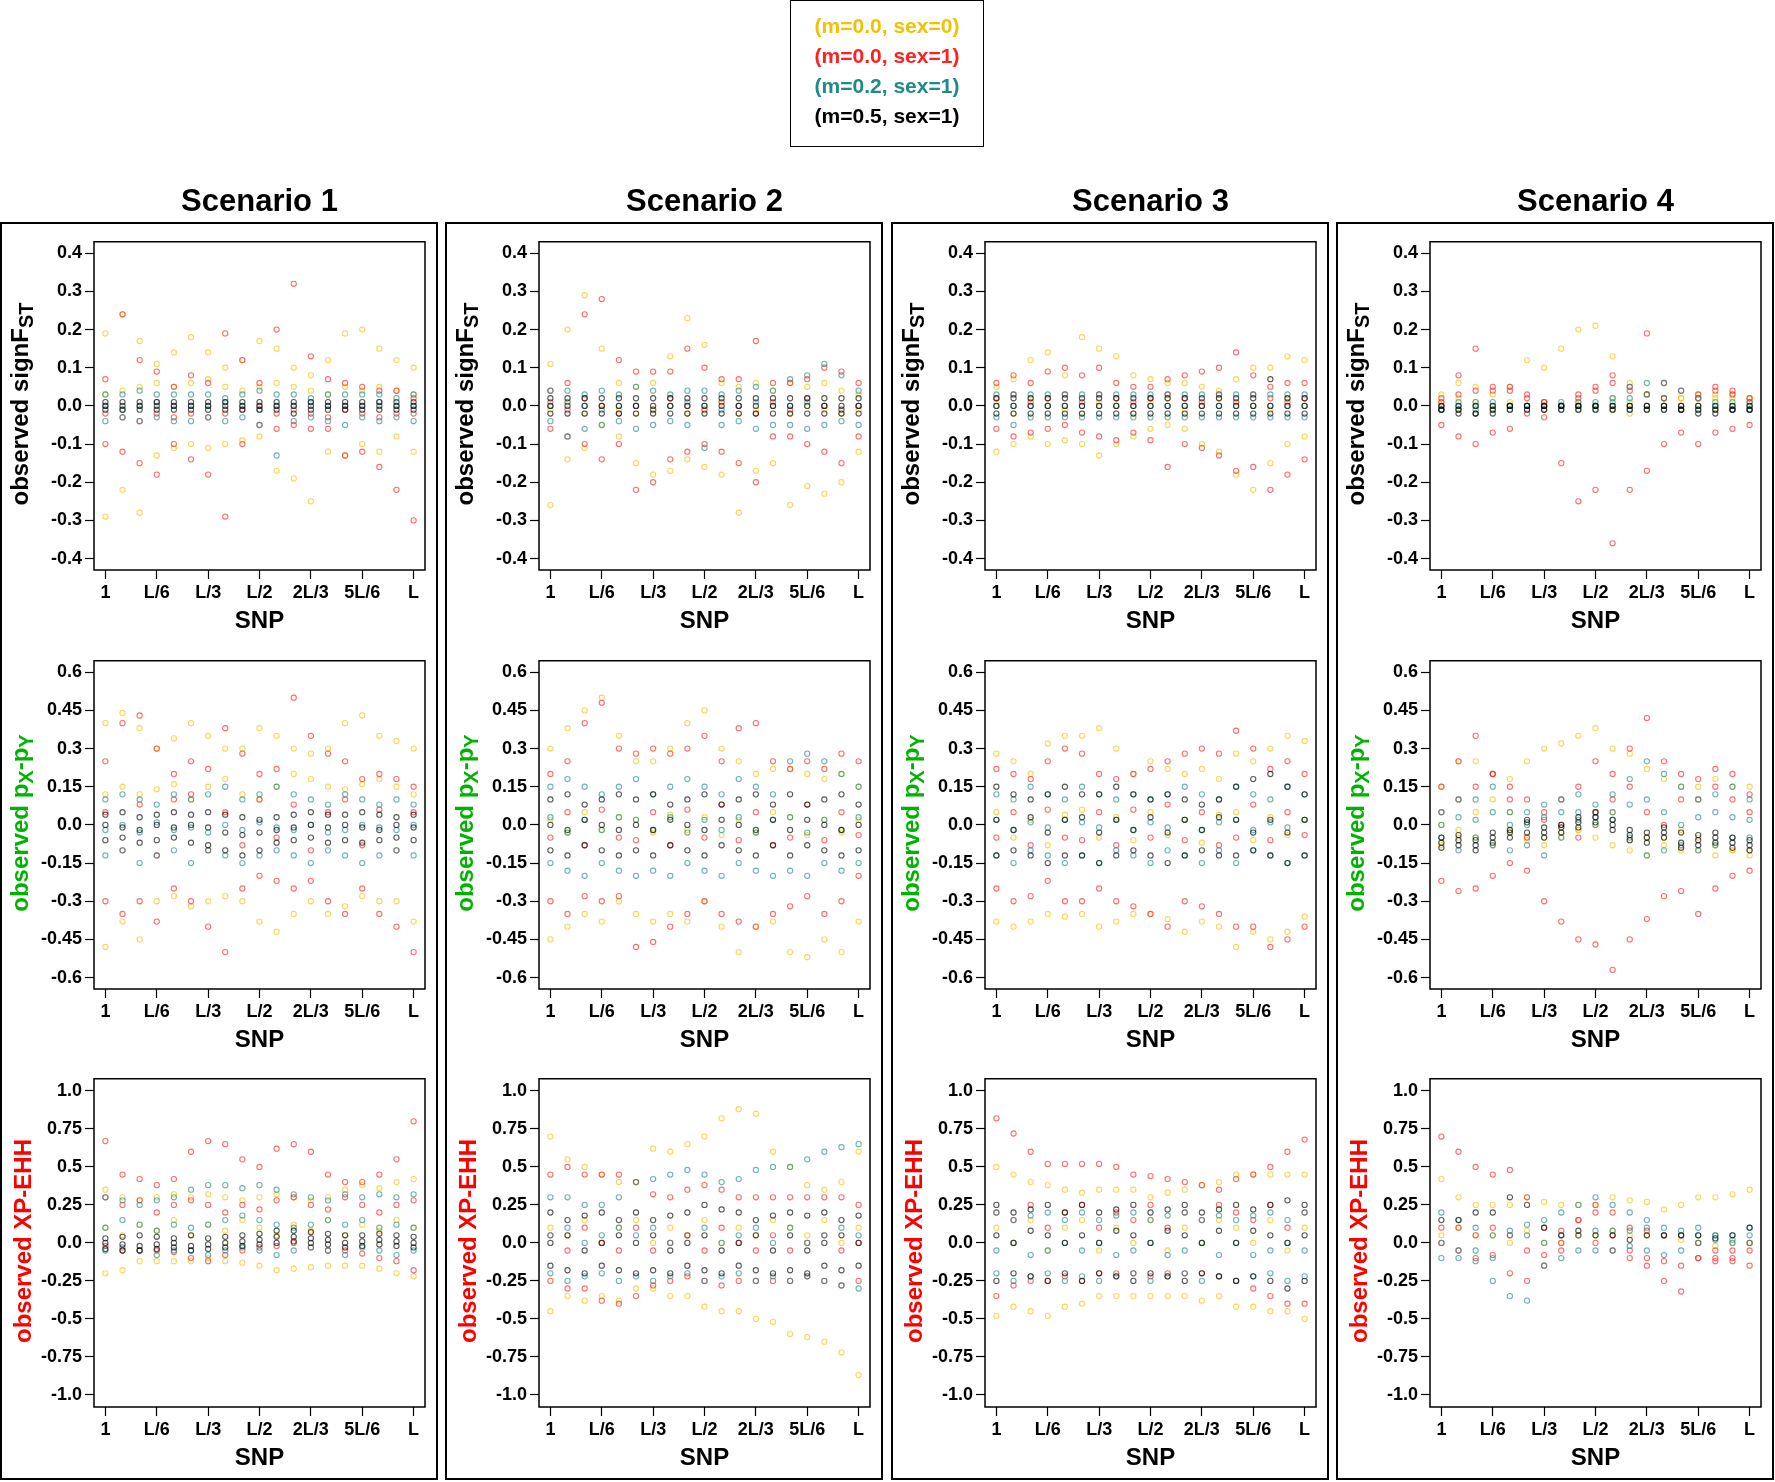 This screenshot has width=1775, height=1482. I want to click on y-tick-label: -0.75, so click(61, 1355).